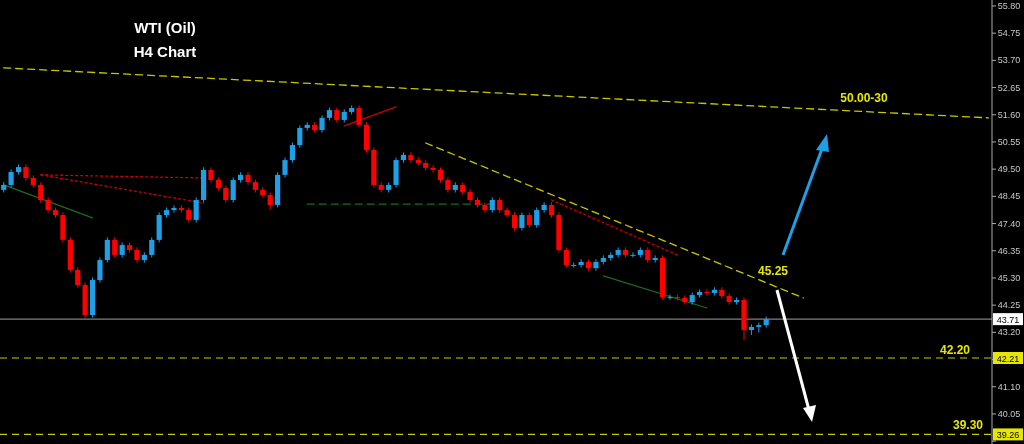  Describe the element at coordinates (1009, 60) in the screenshot. I see `y-tick-label: 53.70` at that location.